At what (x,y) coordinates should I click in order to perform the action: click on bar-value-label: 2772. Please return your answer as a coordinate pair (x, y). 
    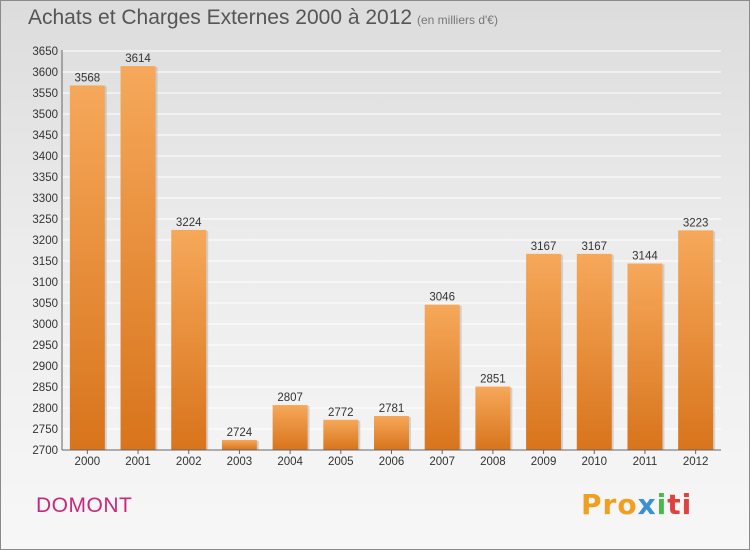
    Looking at the image, I should click on (341, 413).